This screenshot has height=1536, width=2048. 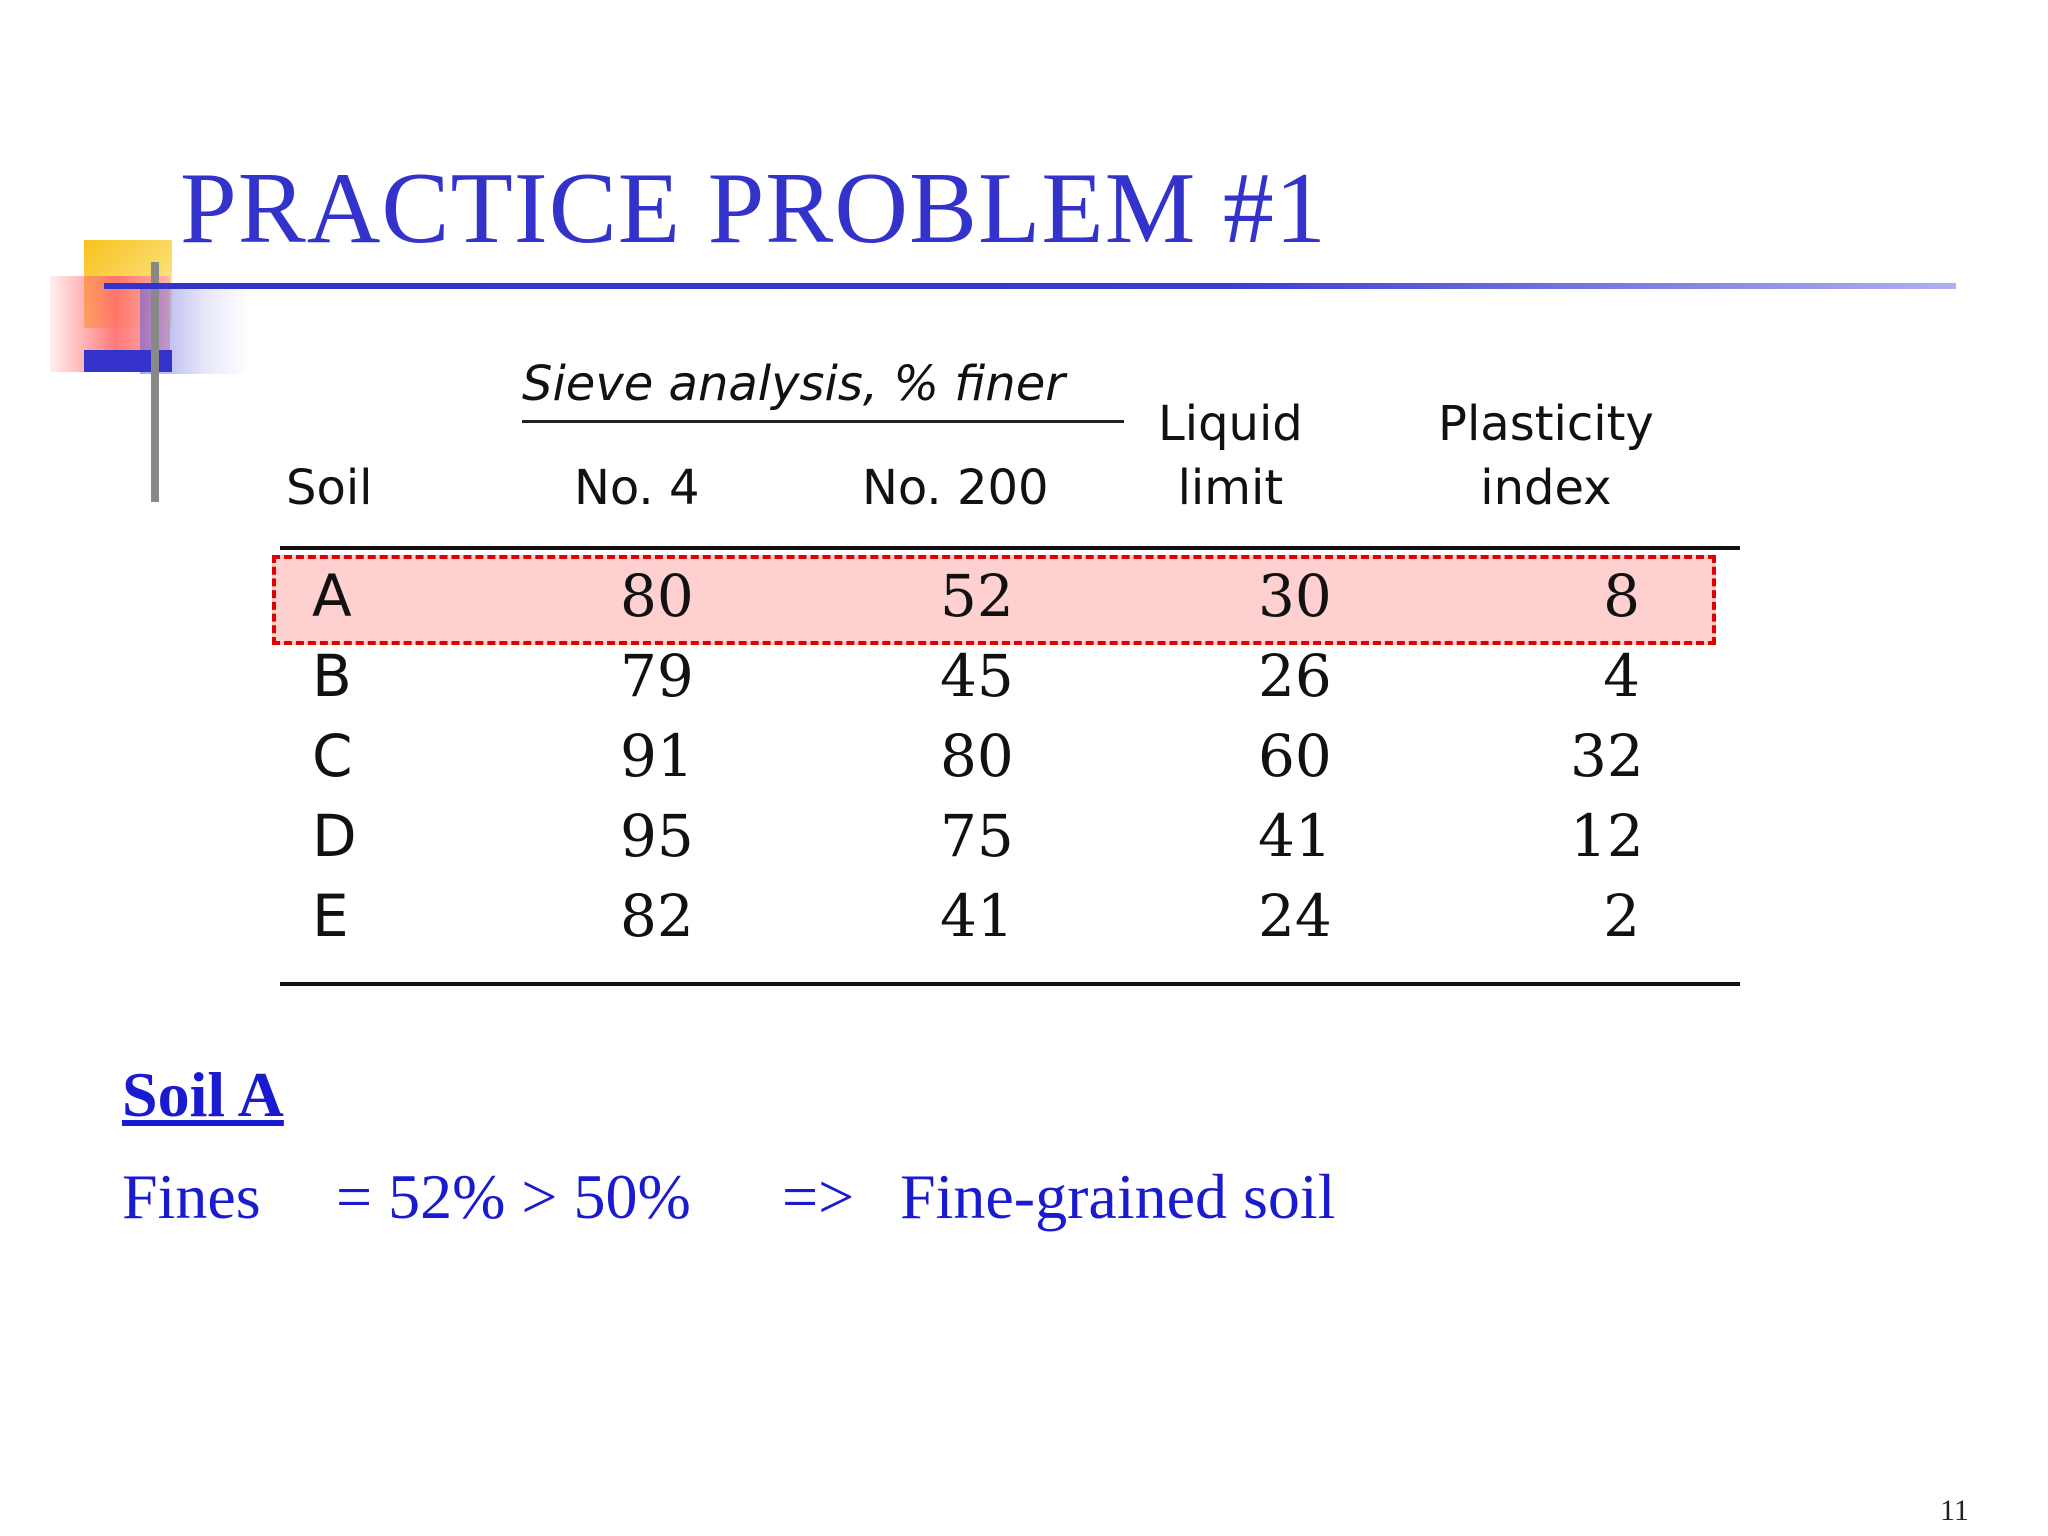 I want to click on cell-no200: 80, so click(x=977, y=756).